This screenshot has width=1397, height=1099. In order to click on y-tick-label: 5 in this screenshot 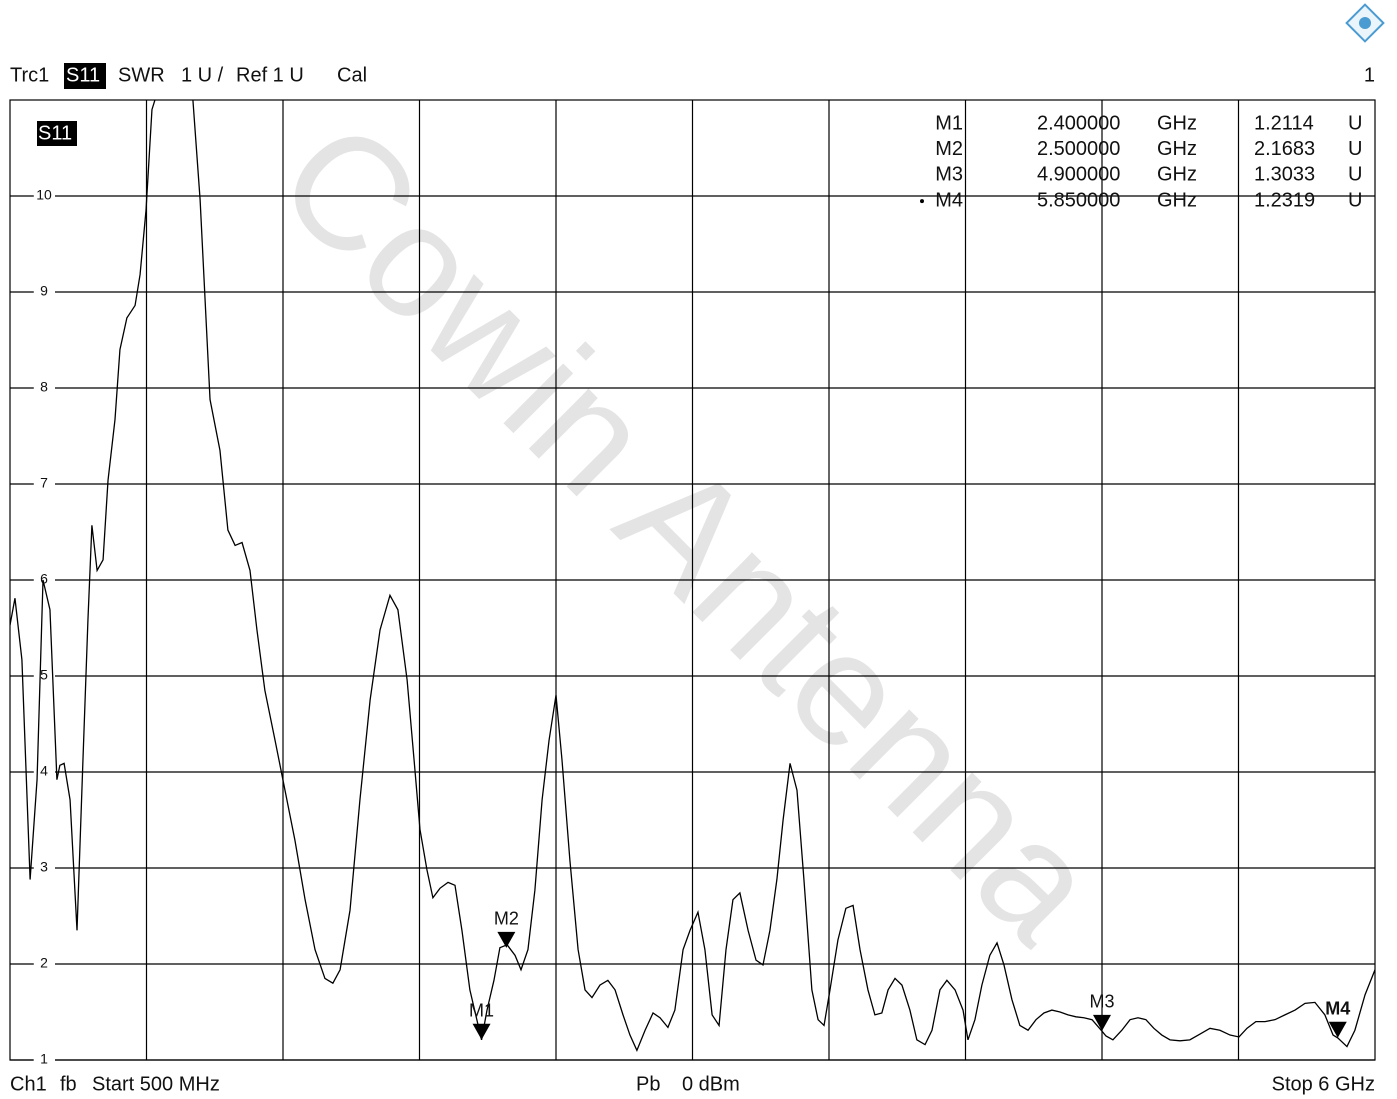, I will do `click(44, 675)`.